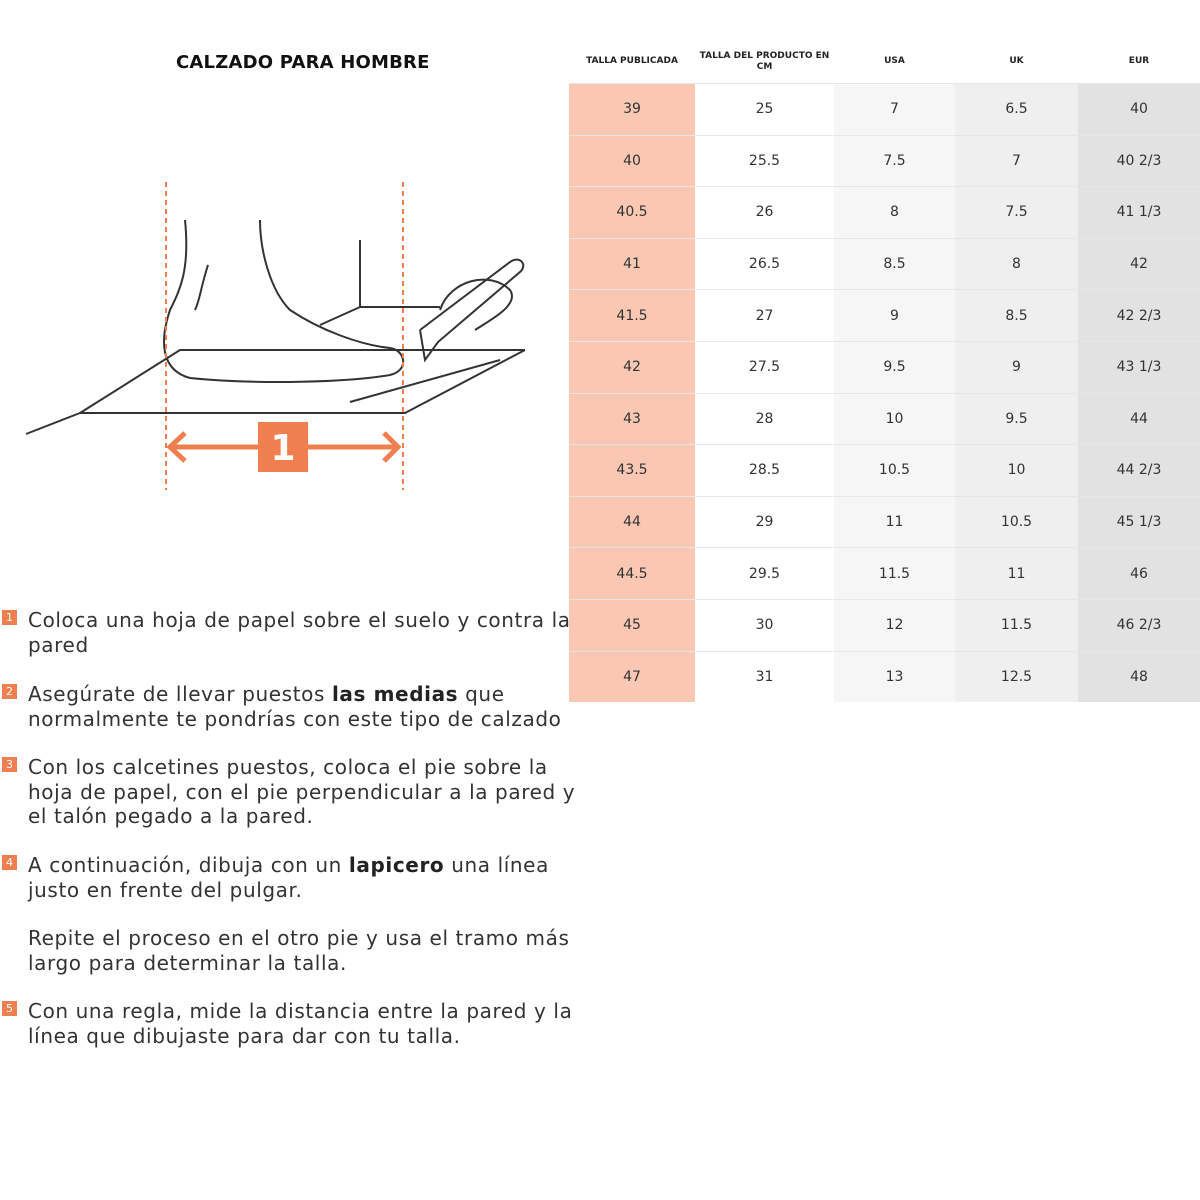  What do you see at coordinates (284, 336) in the screenshot?
I see `measure-guides` at bounding box center [284, 336].